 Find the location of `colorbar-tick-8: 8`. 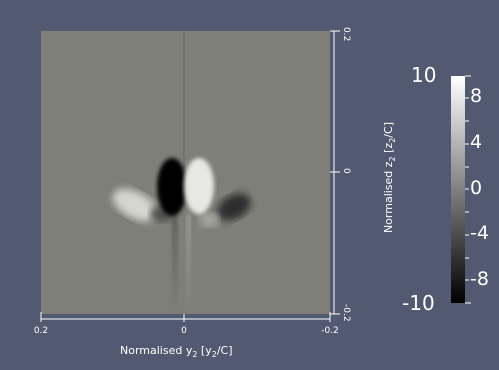

colorbar-tick-8: 8 is located at coordinates (476, 96).